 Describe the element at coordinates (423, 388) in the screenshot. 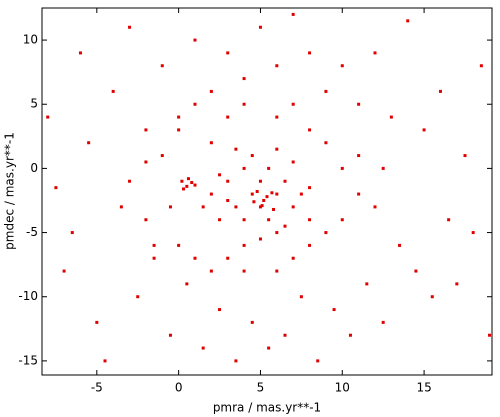

I see `x-tick-label: 15` at that location.